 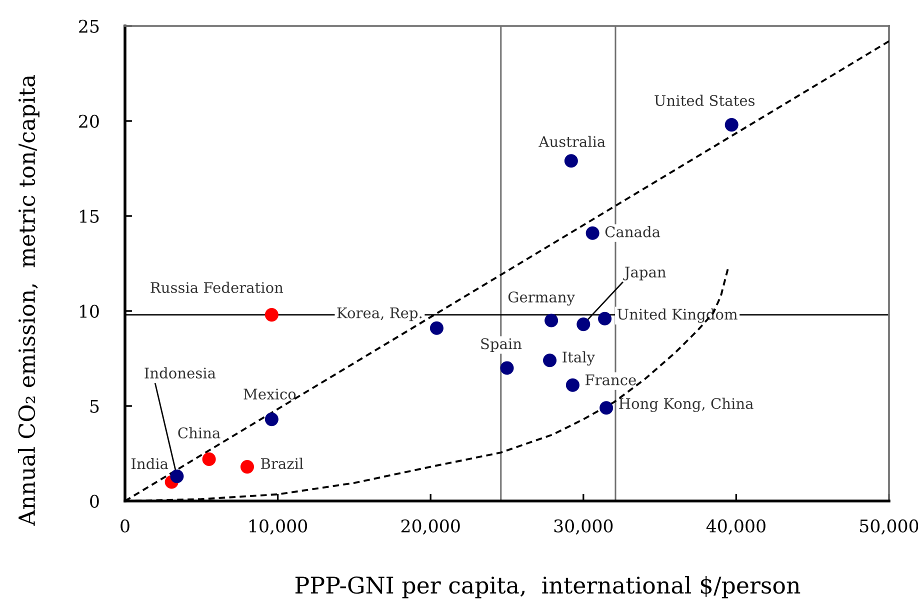 What do you see at coordinates (279, 527) in the screenshot?
I see `x-tick-label: 10,000` at bounding box center [279, 527].